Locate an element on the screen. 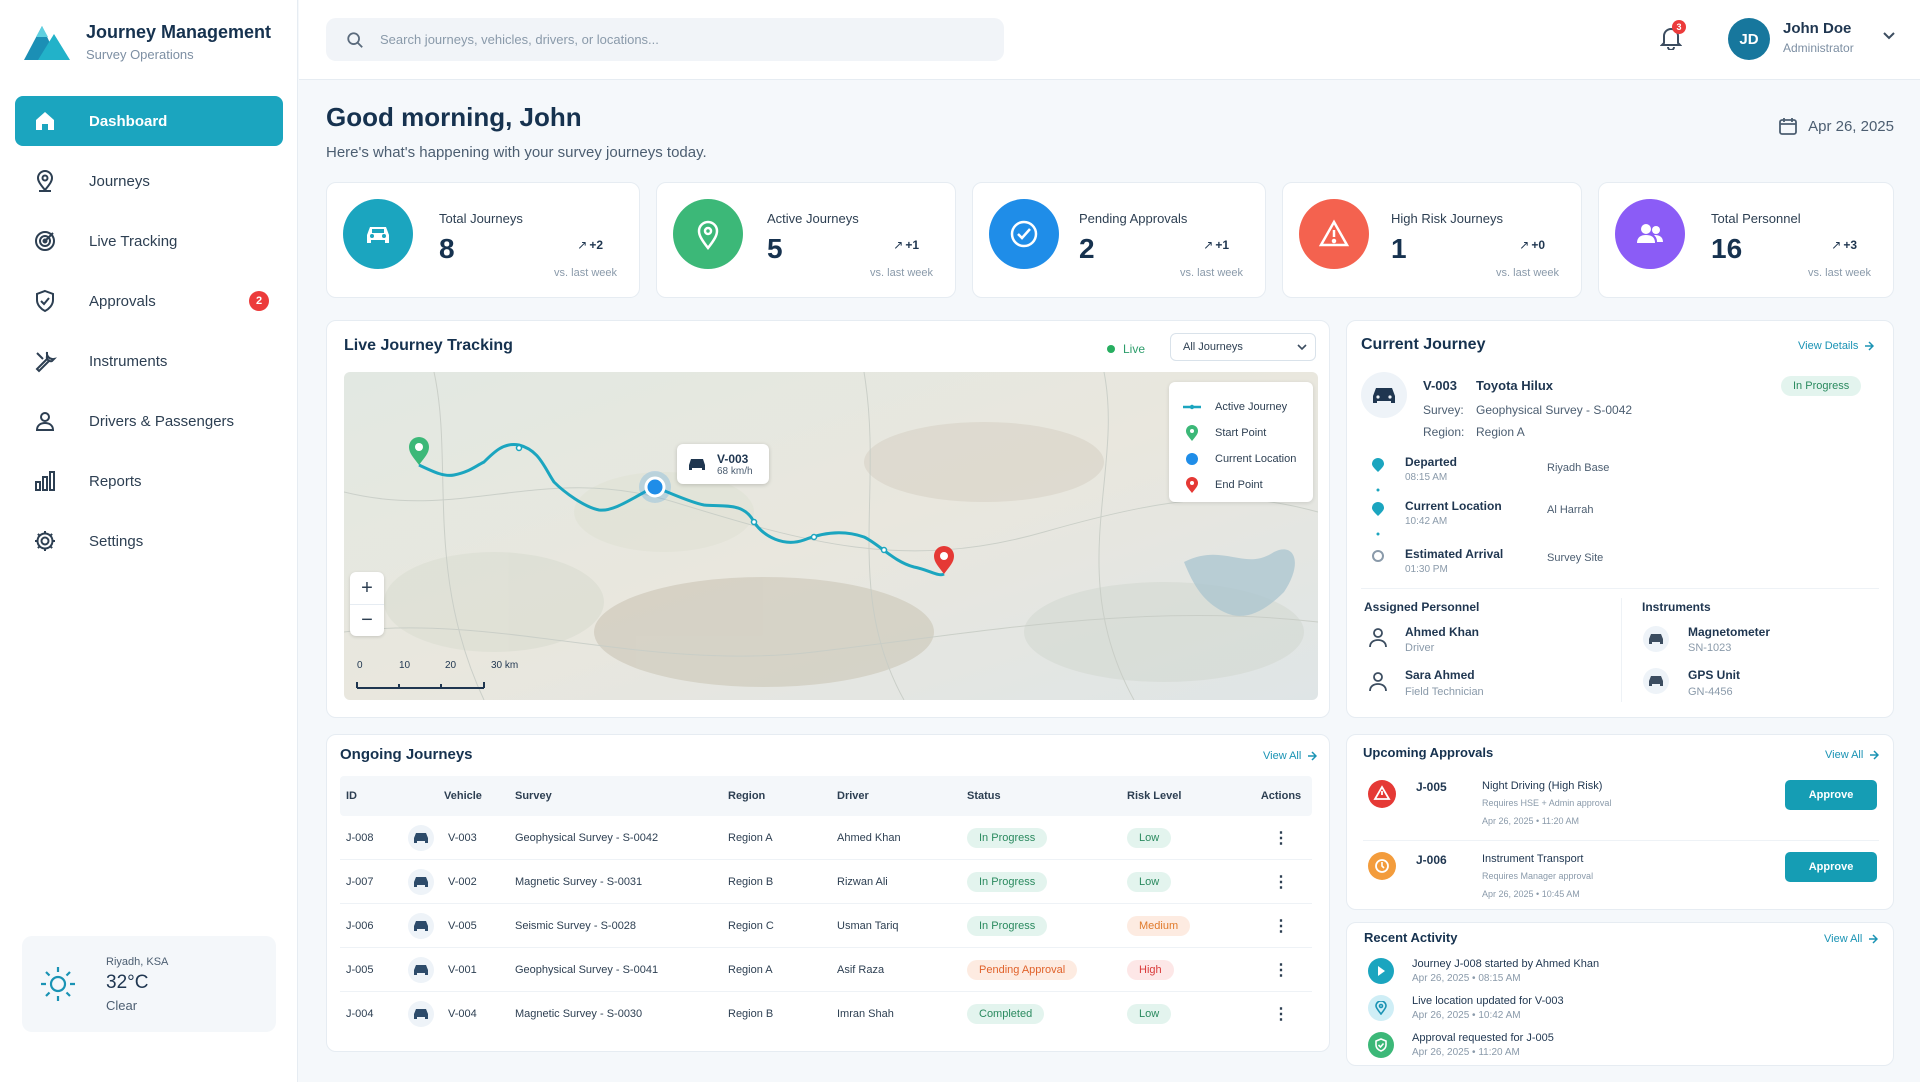 Image resolution: width=1920 pixels, height=1082 pixels. cell-id: J-008 is located at coordinates (360, 837).